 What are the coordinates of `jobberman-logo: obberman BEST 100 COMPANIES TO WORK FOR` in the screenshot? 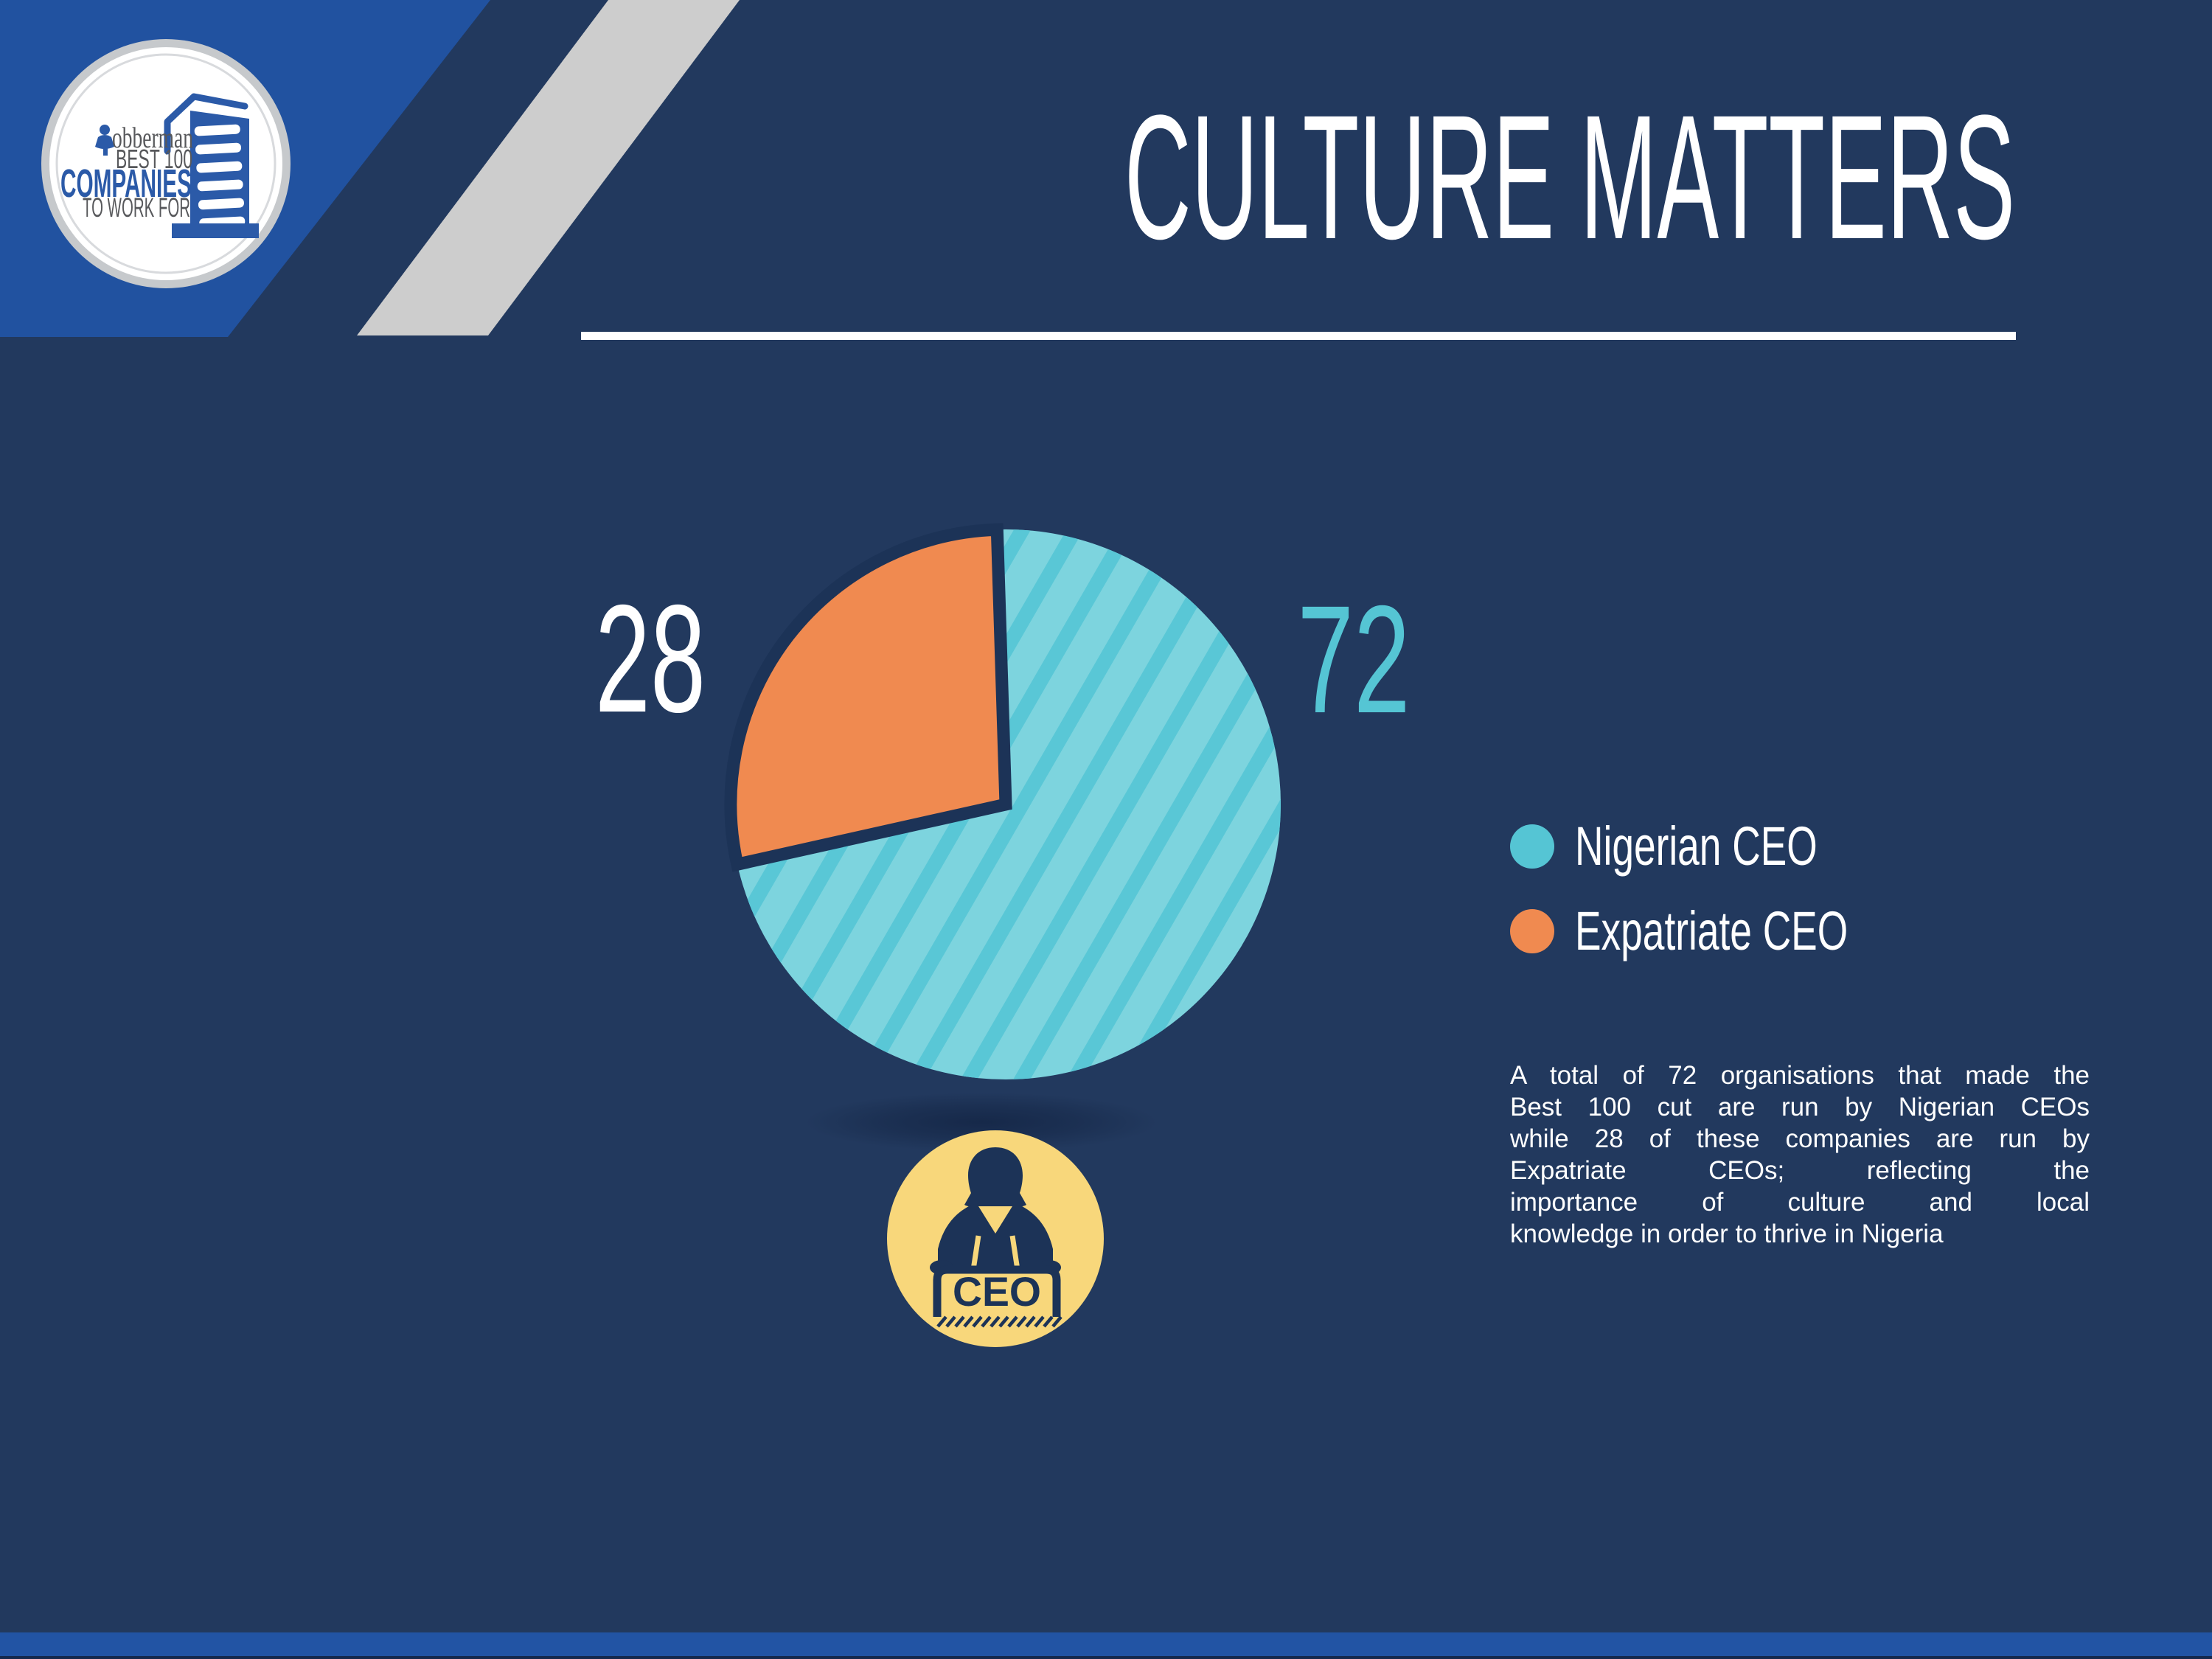 It's located at (166, 163).